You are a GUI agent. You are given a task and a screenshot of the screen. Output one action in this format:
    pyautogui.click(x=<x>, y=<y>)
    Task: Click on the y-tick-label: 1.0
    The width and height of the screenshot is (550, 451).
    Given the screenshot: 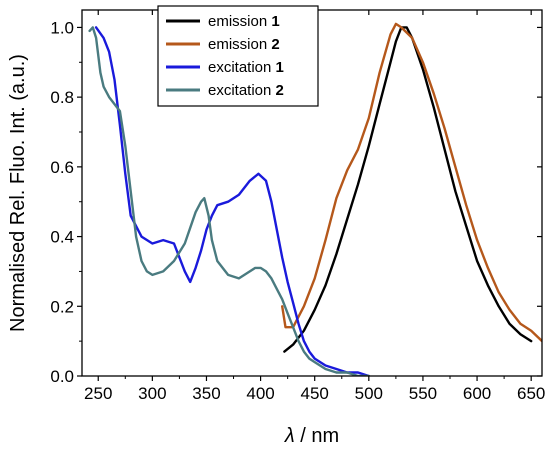 What is the action you would take?
    pyautogui.click(x=62, y=27)
    